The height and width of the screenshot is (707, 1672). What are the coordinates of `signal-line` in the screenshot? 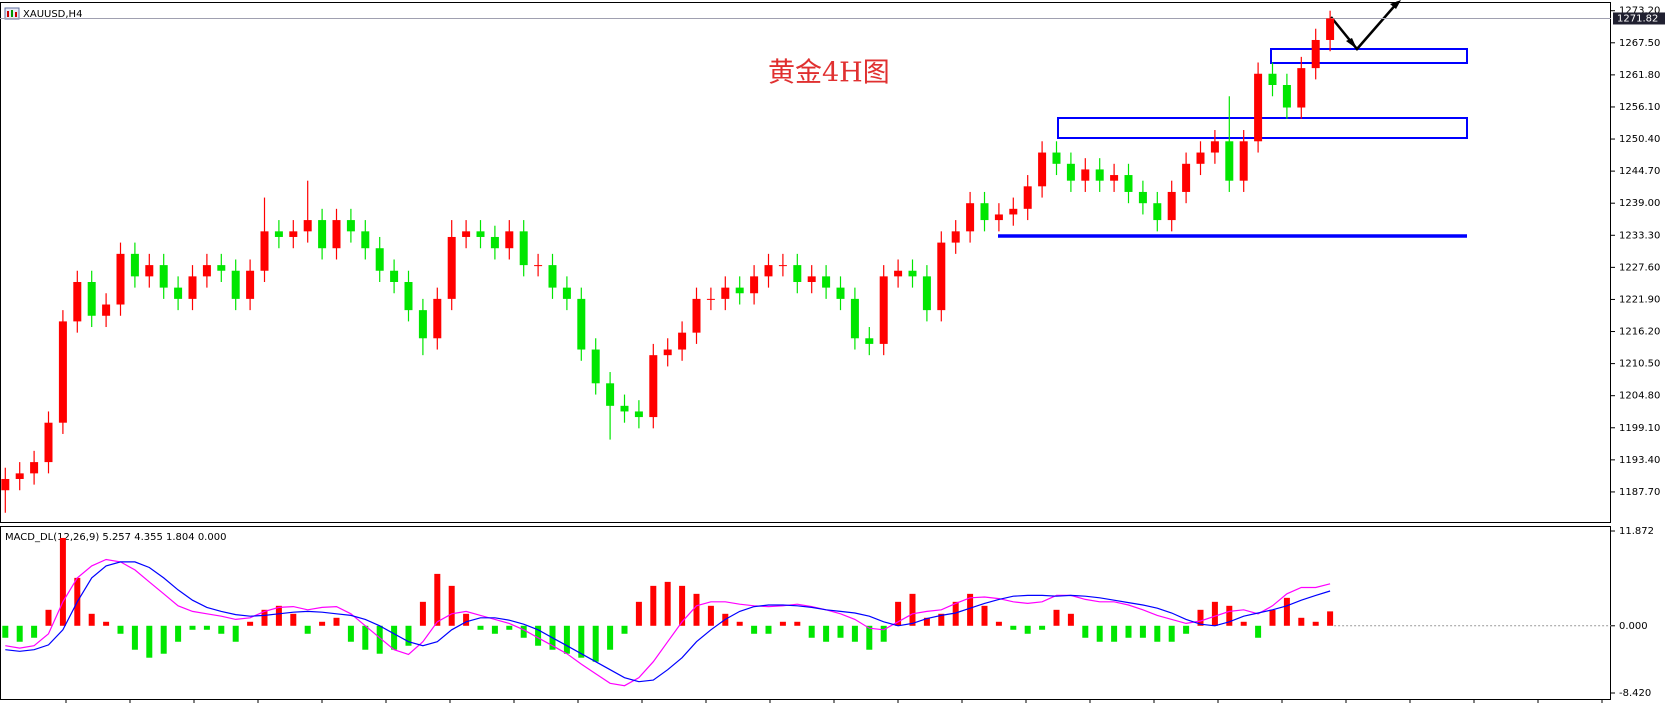 It's located at (668, 622).